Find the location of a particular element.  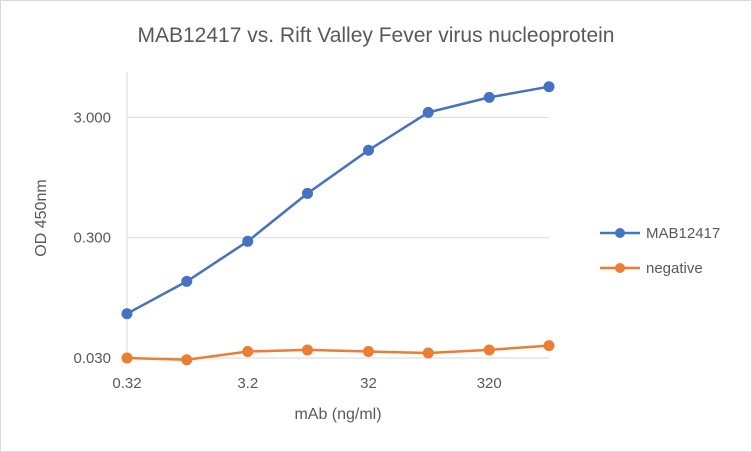

x-tick-label: 32 is located at coordinates (368, 383).